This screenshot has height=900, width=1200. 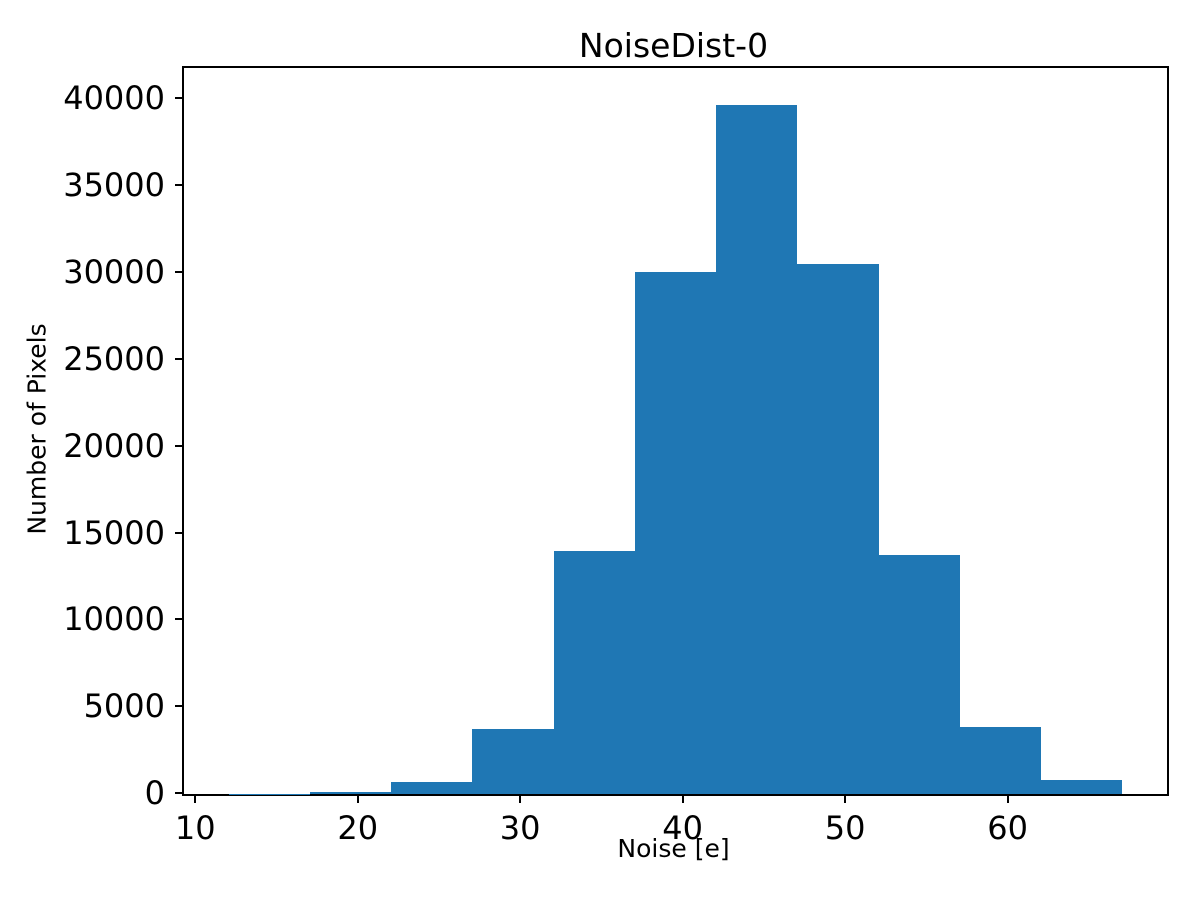 I want to click on y-tick-label: 10000, so click(x=114, y=619).